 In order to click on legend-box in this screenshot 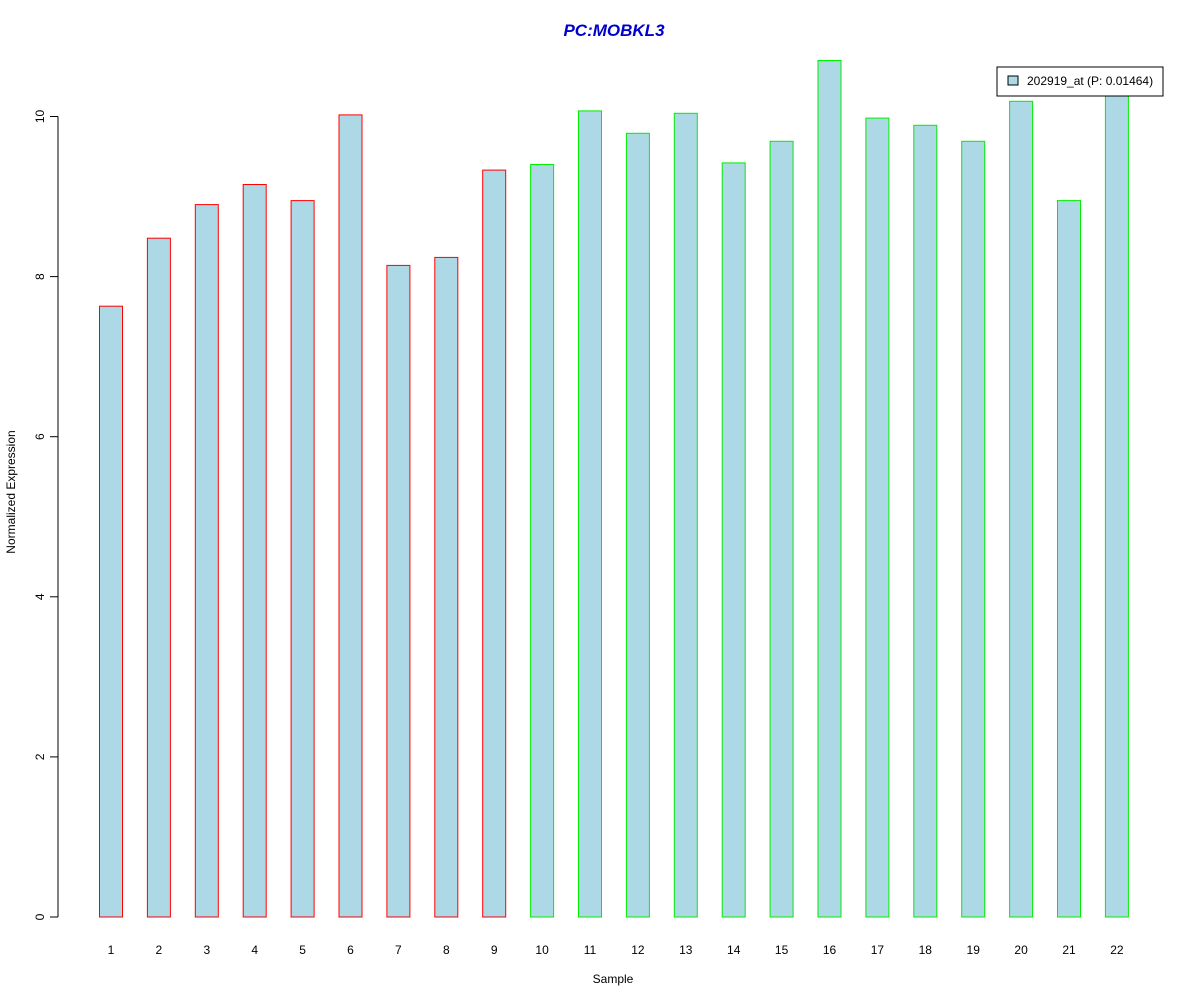, I will do `click(1080, 81)`.